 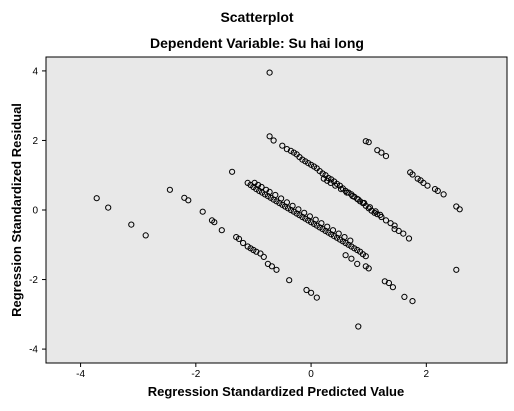 I want to click on y-tick-label: 2, so click(x=35, y=141).